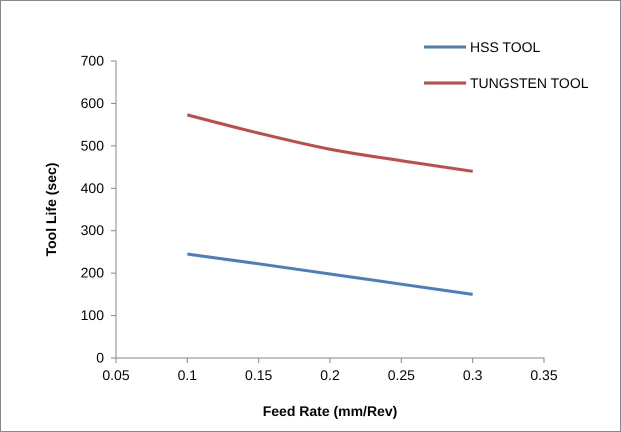 The image size is (621, 432). I want to click on y-tick-label: 200, so click(92, 272).